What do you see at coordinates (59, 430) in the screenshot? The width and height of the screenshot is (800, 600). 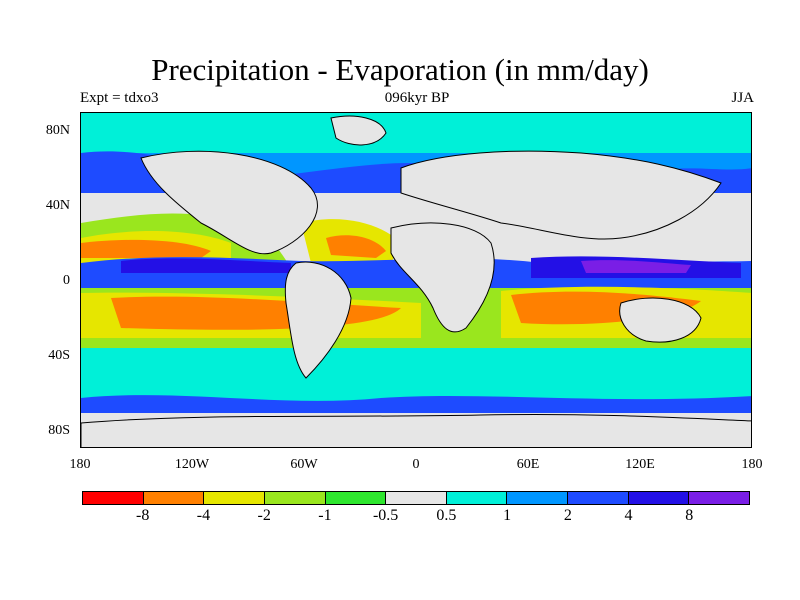 I see `lat-label-80s: 80S` at bounding box center [59, 430].